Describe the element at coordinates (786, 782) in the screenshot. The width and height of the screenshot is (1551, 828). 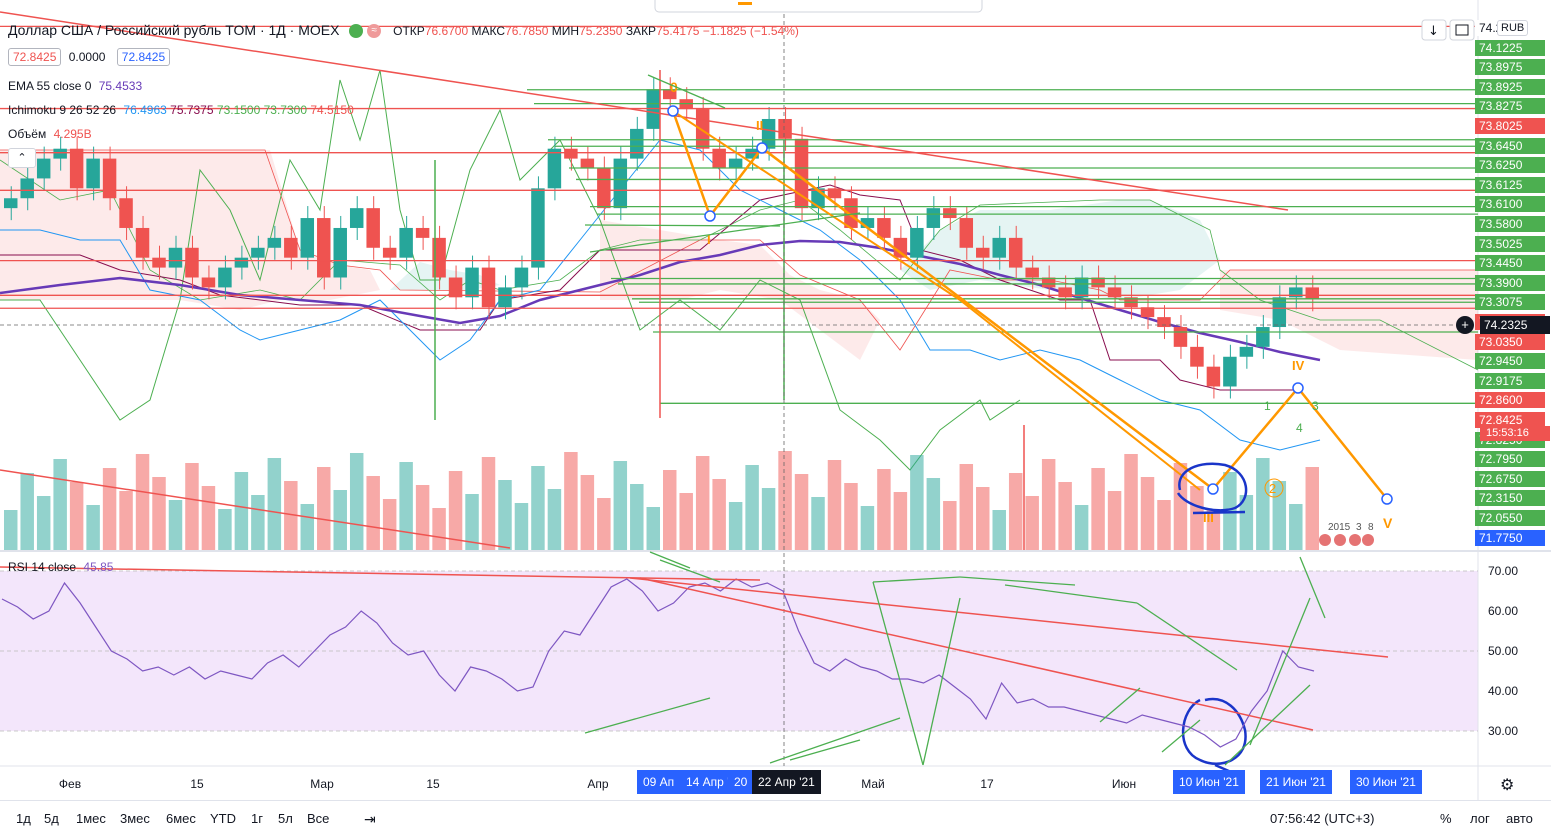
I see `time-axis-highlight: 22 Апр '21` at that location.